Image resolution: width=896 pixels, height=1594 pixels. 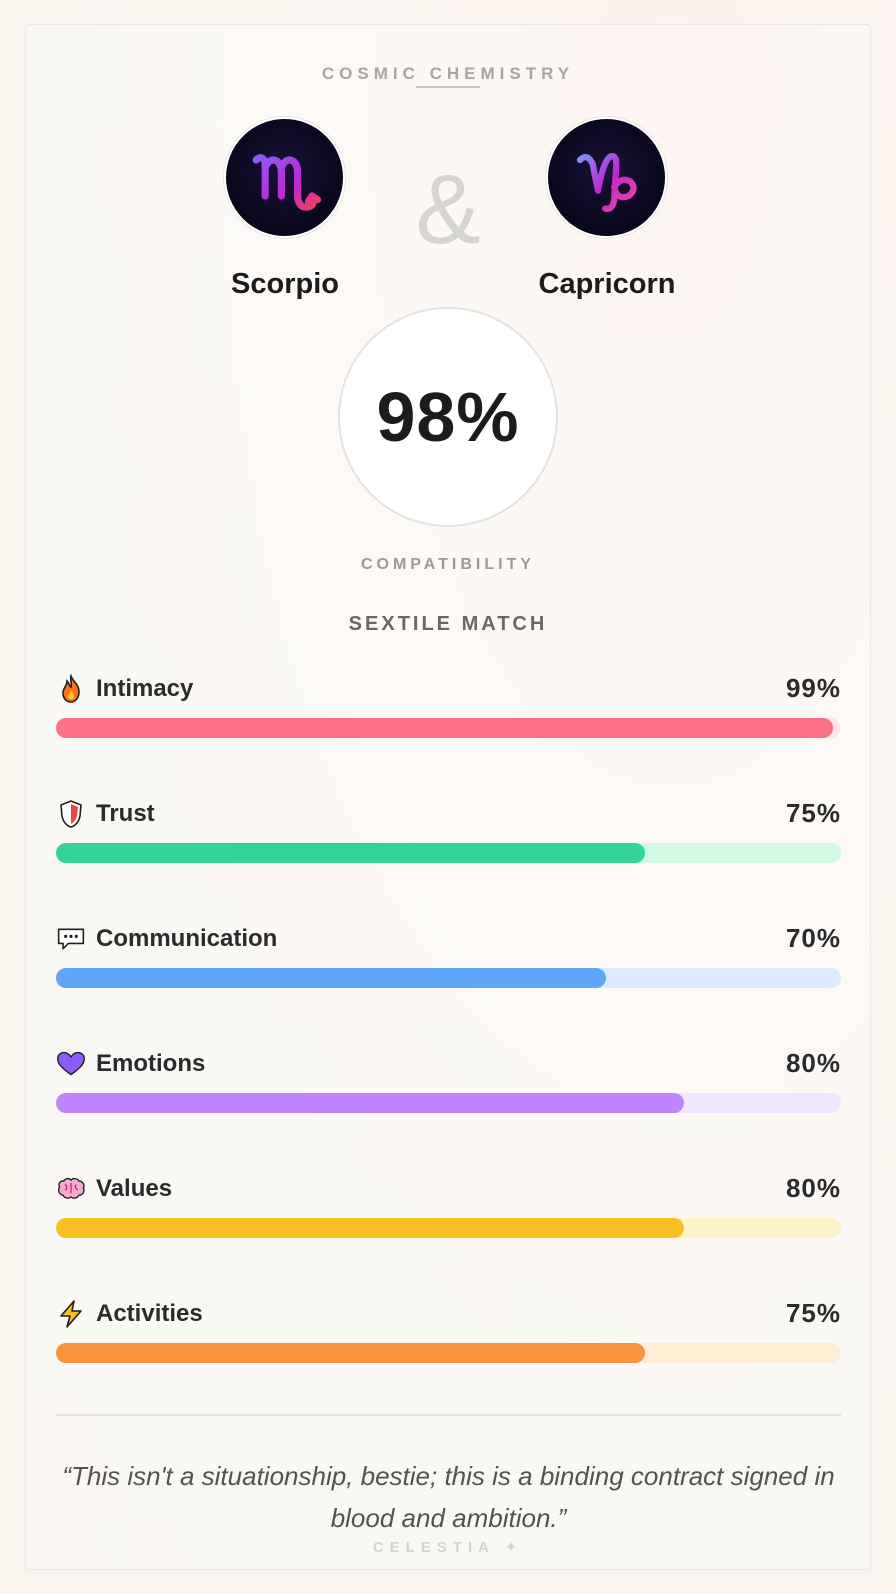 I want to click on sign-name-scorpio: Scorpio, so click(x=285, y=284).